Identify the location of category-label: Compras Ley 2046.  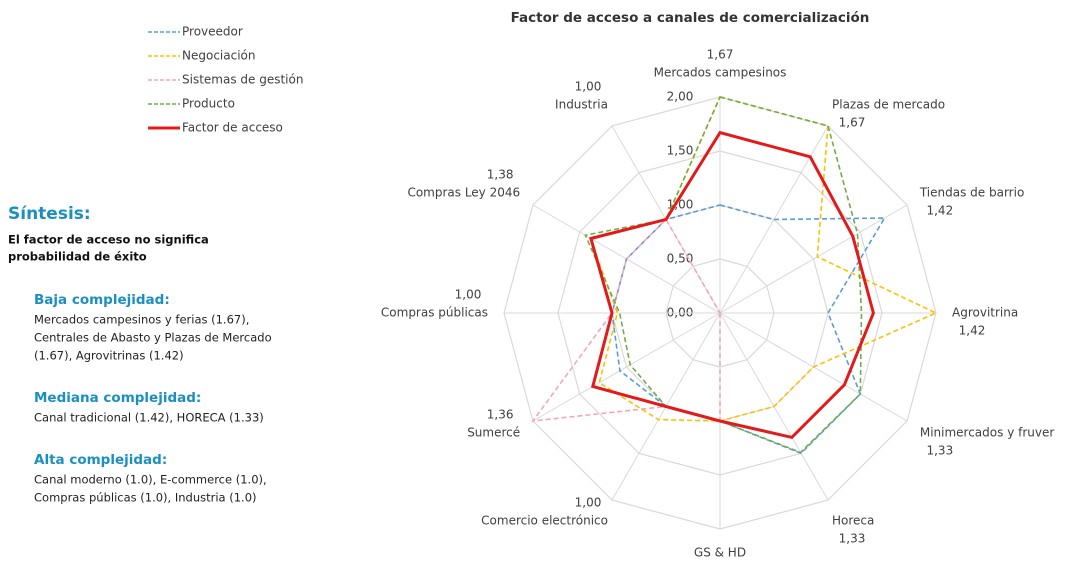
(463, 193).